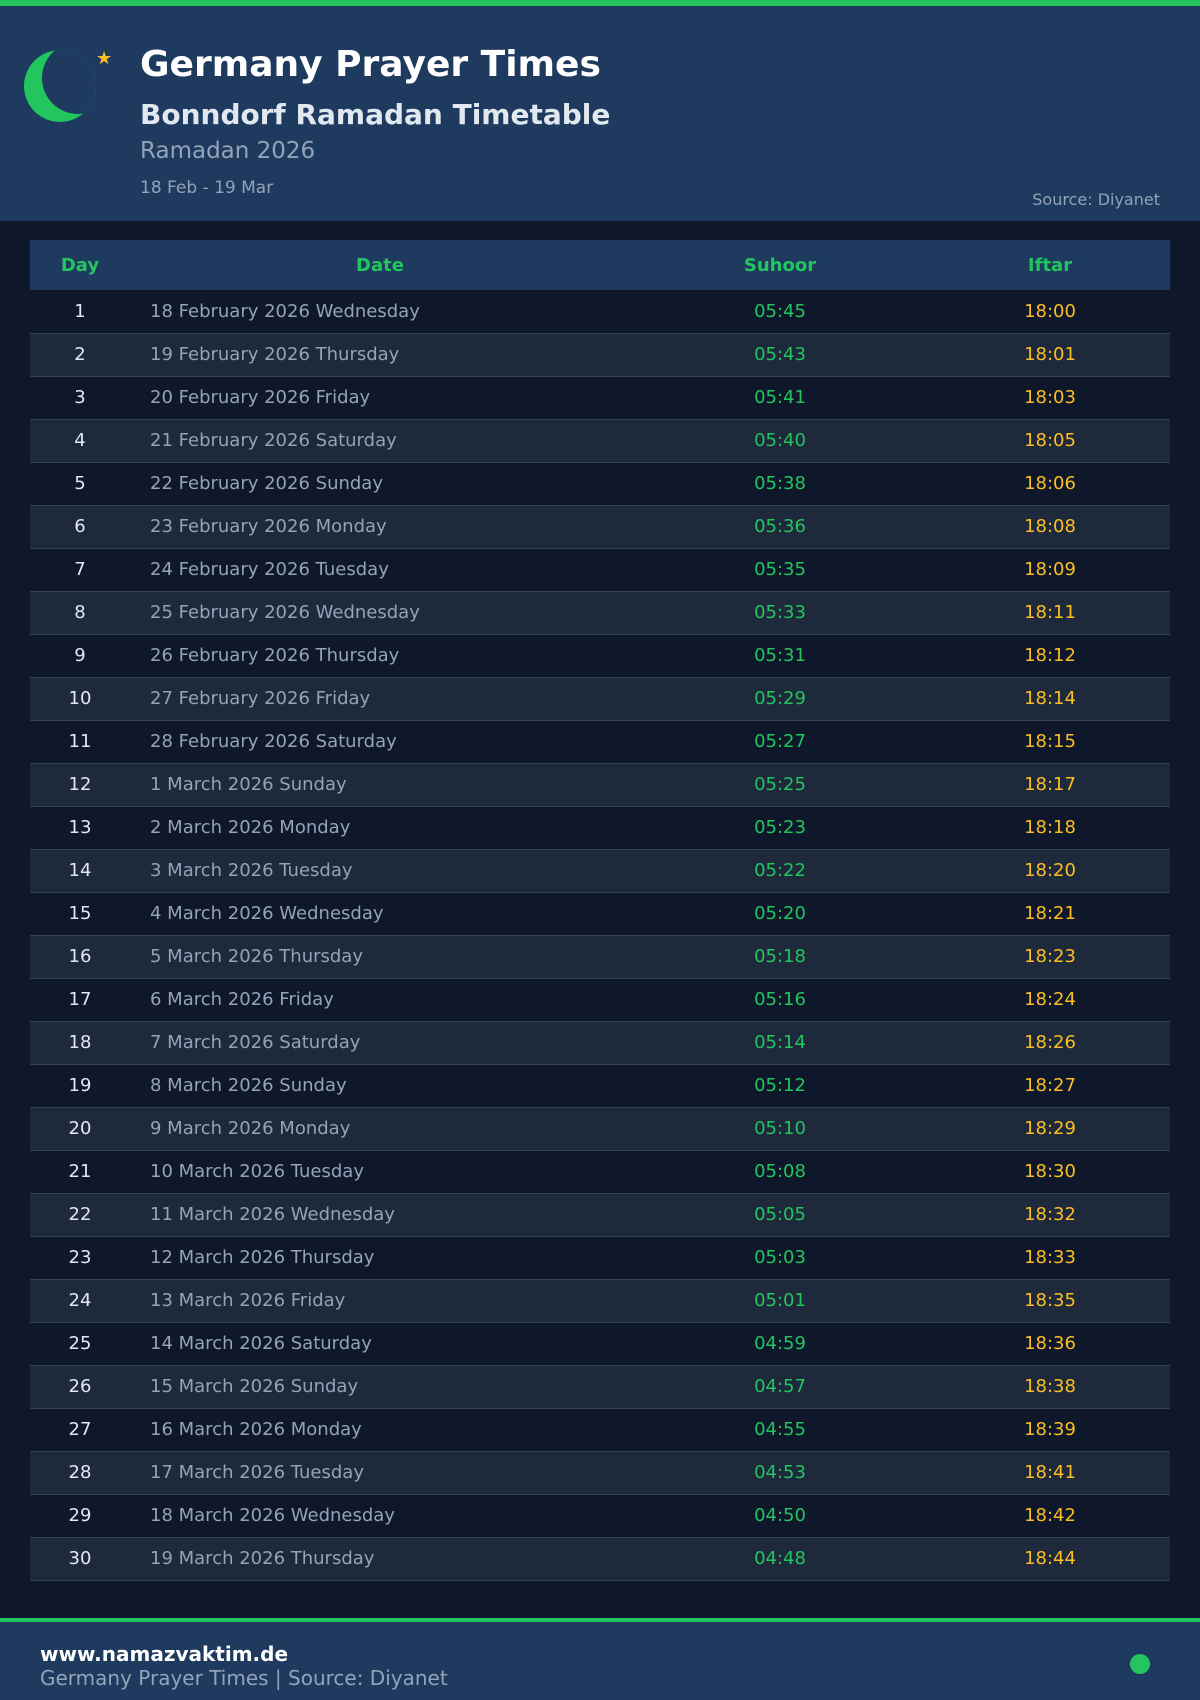 Image resolution: width=1200 pixels, height=1700 pixels. What do you see at coordinates (80, 1343) in the screenshot?
I see `day-cell: 25` at bounding box center [80, 1343].